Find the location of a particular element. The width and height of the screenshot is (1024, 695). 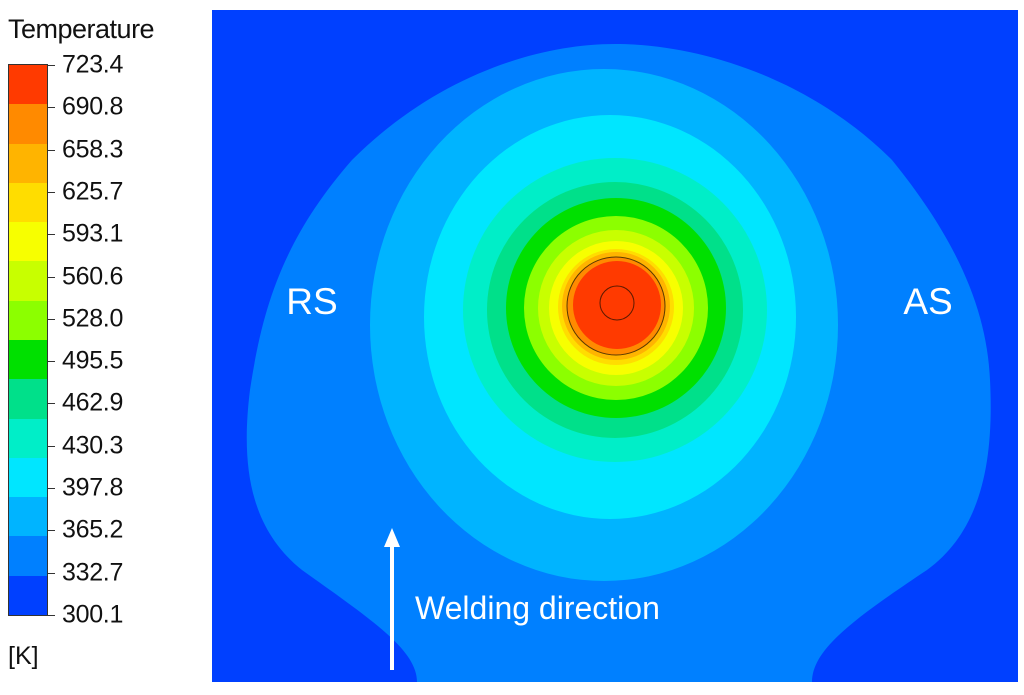

colorbar-tick-label: 300.1 is located at coordinates (93, 614).